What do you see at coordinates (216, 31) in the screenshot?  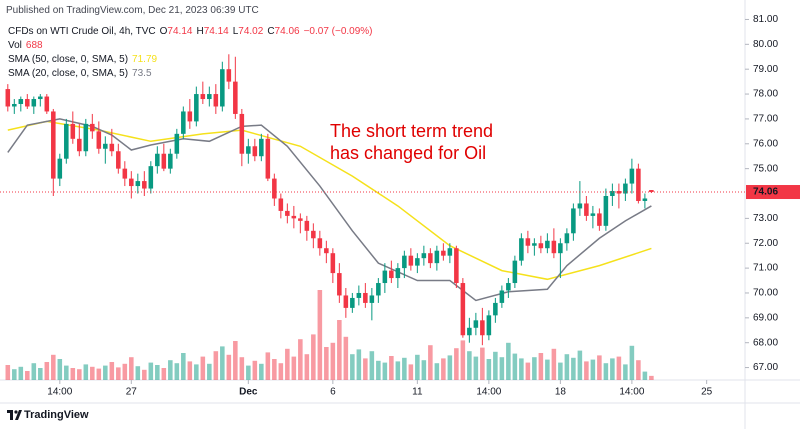 I see `field-value: 74.14` at bounding box center [216, 31].